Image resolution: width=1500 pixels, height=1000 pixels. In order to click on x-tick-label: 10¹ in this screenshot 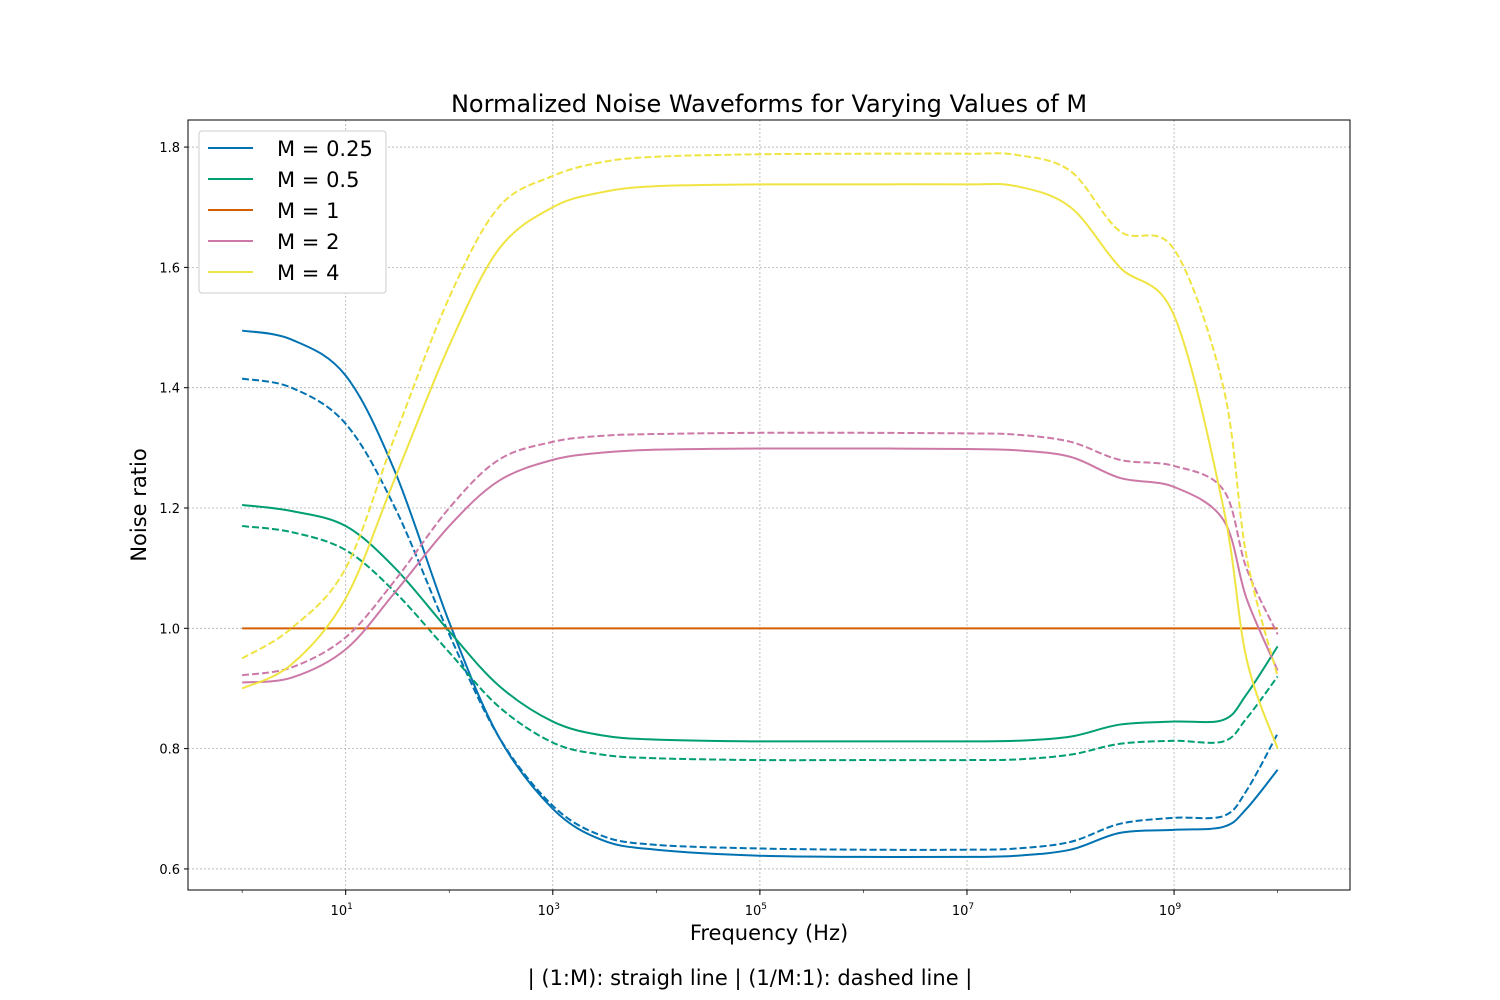, I will do `click(342, 910)`.